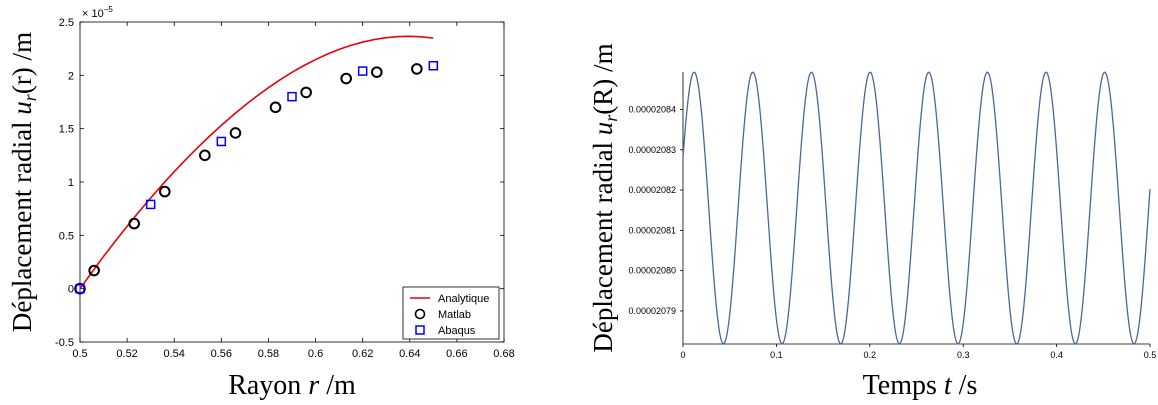 The width and height of the screenshot is (1158, 405). Describe the element at coordinates (109, 9) in the screenshot. I see `left-y-exponent-power: −5` at that location.